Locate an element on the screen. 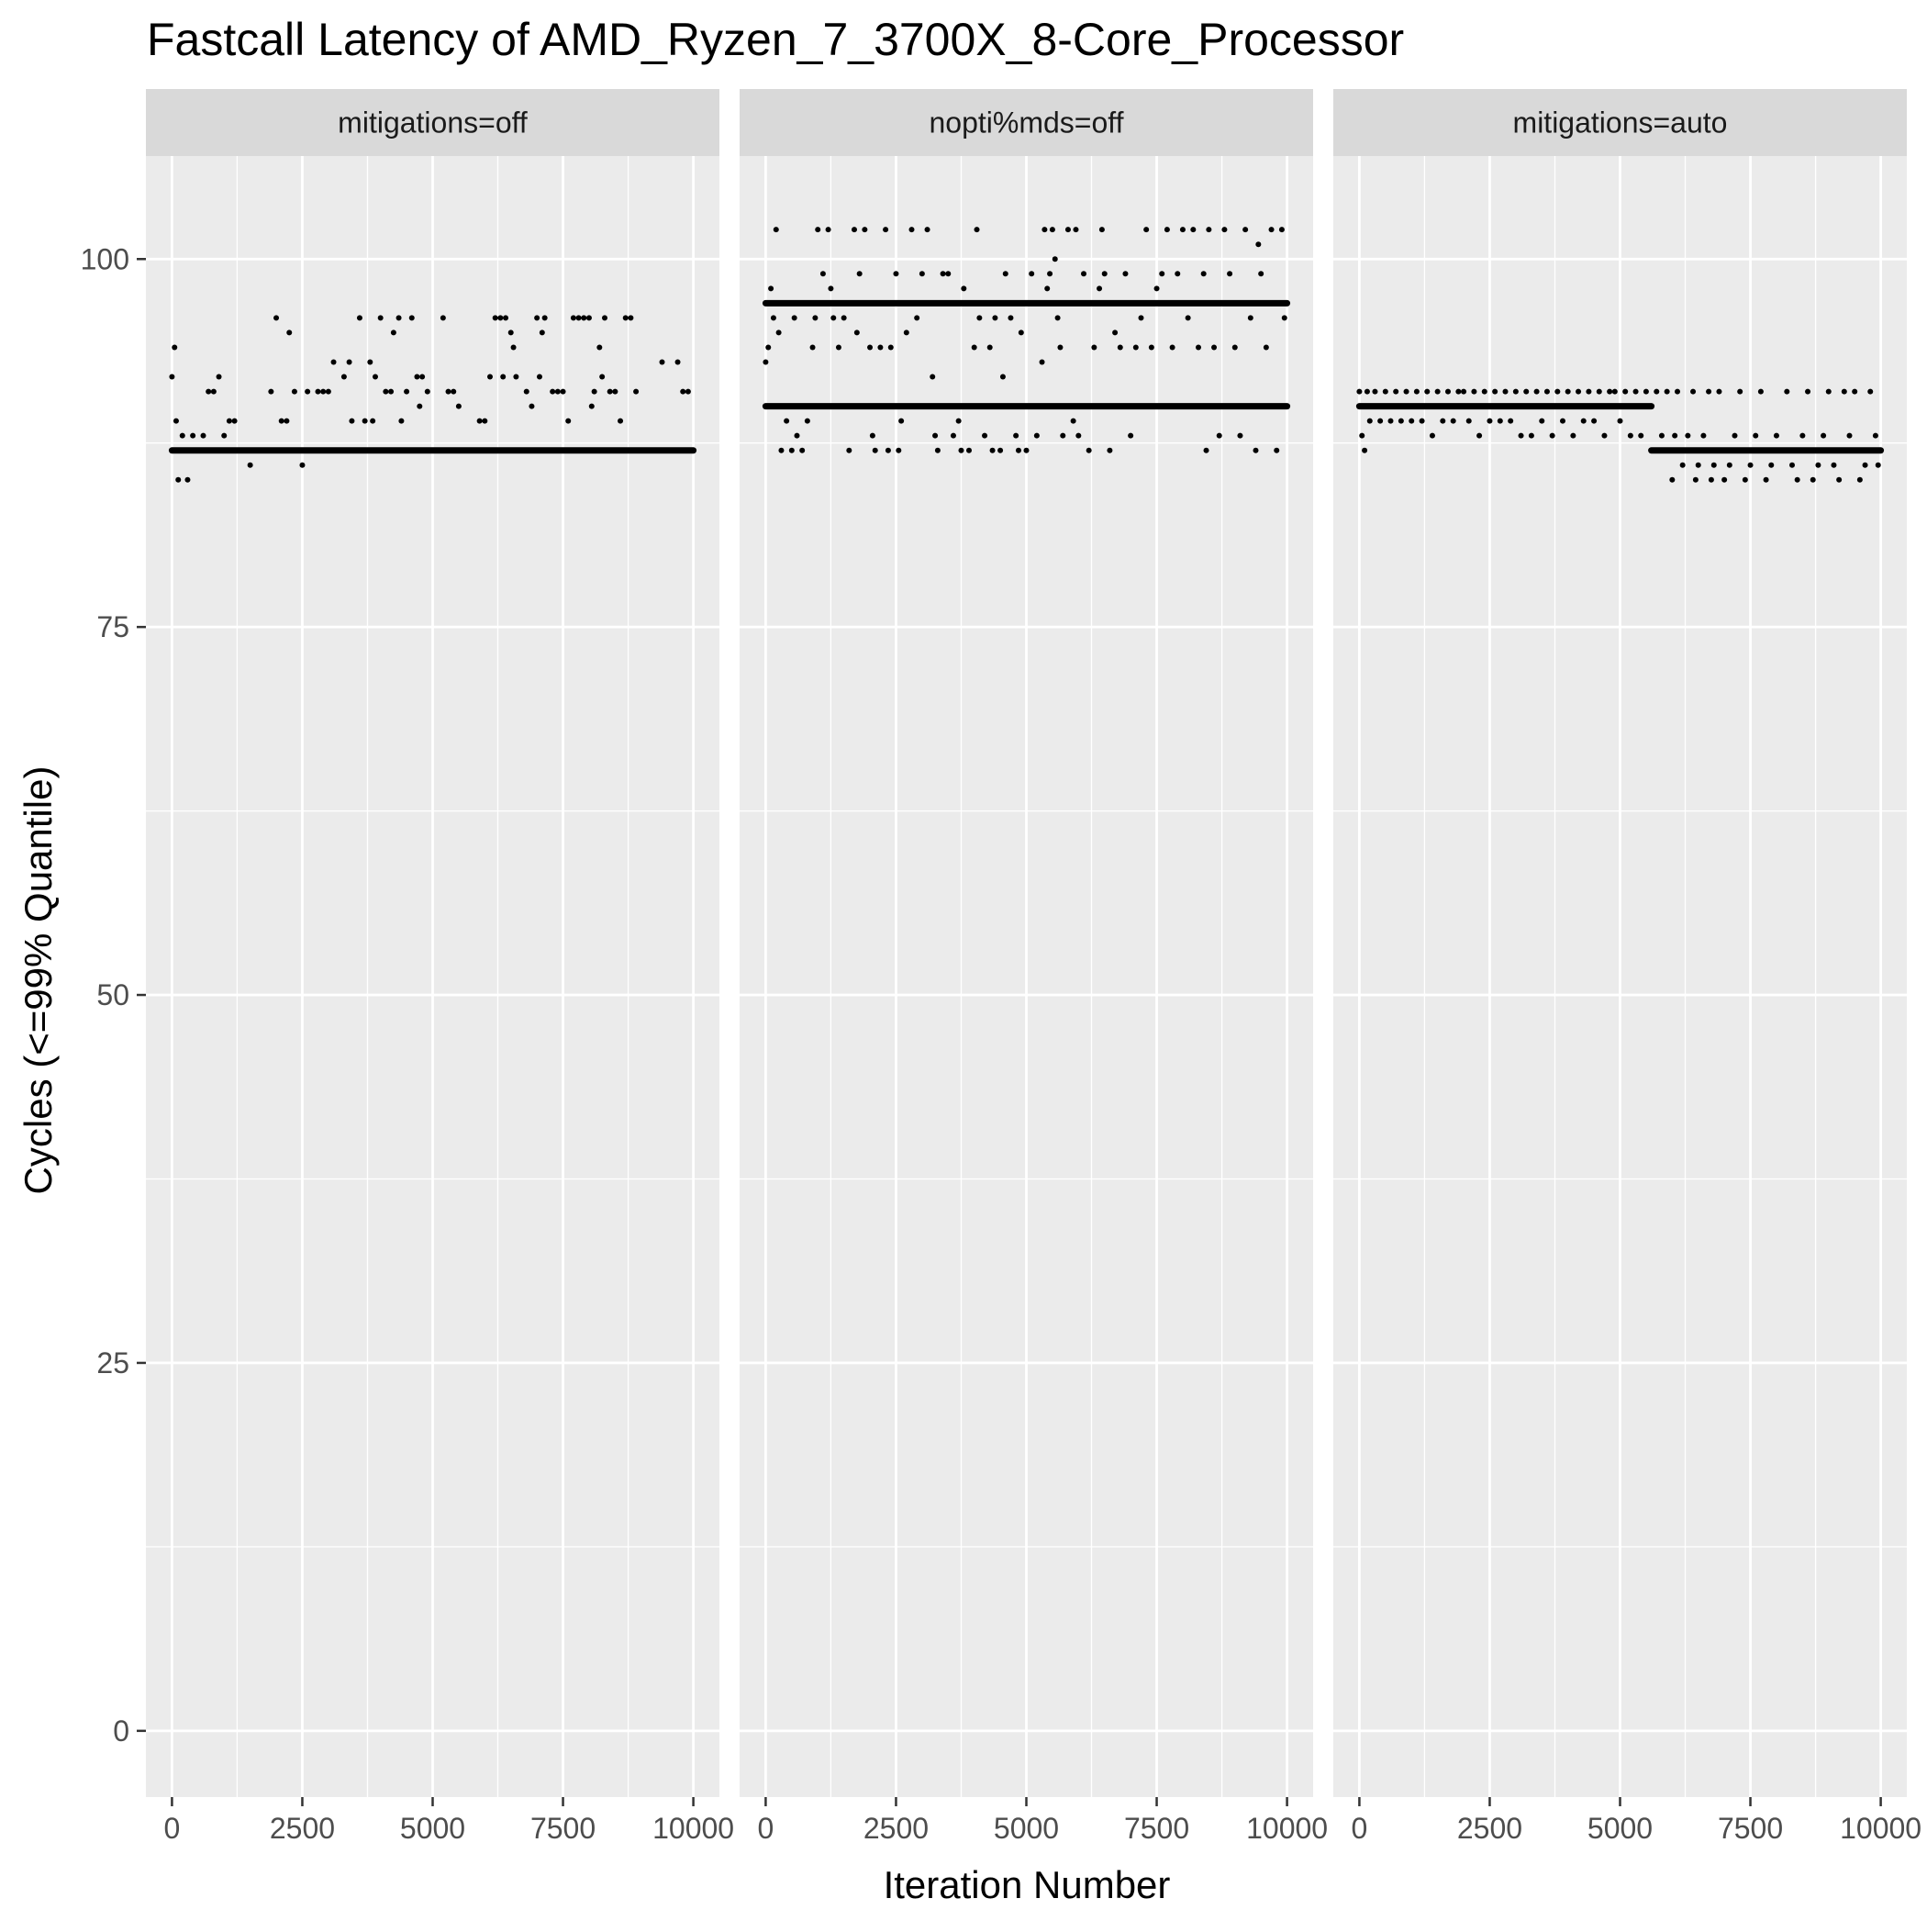 Image resolution: width=1927 pixels, height=1932 pixels. y-tick-label: 100 is located at coordinates (105, 258).